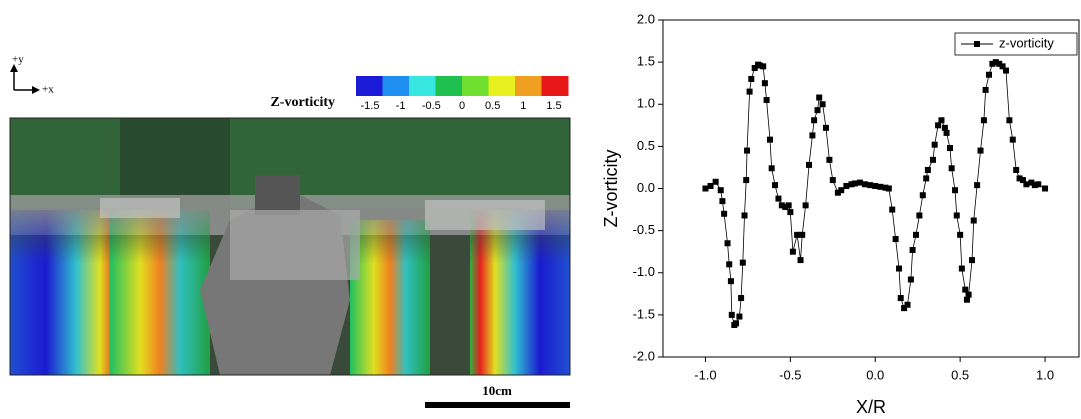 This screenshot has height=419, width=1081. What do you see at coordinates (646, 145) in the screenshot?
I see `y-tick-label: 0.5` at bounding box center [646, 145].